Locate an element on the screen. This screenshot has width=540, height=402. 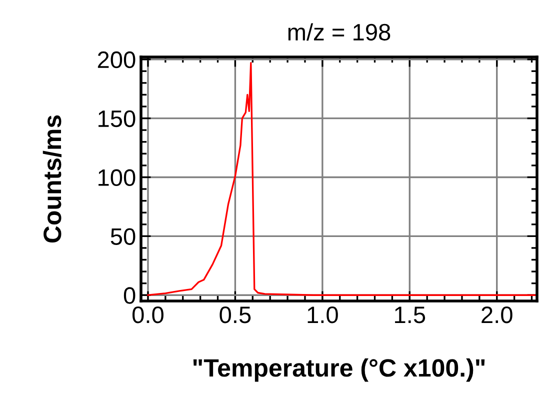
x-tick-label: 0.5 is located at coordinates (235, 315).